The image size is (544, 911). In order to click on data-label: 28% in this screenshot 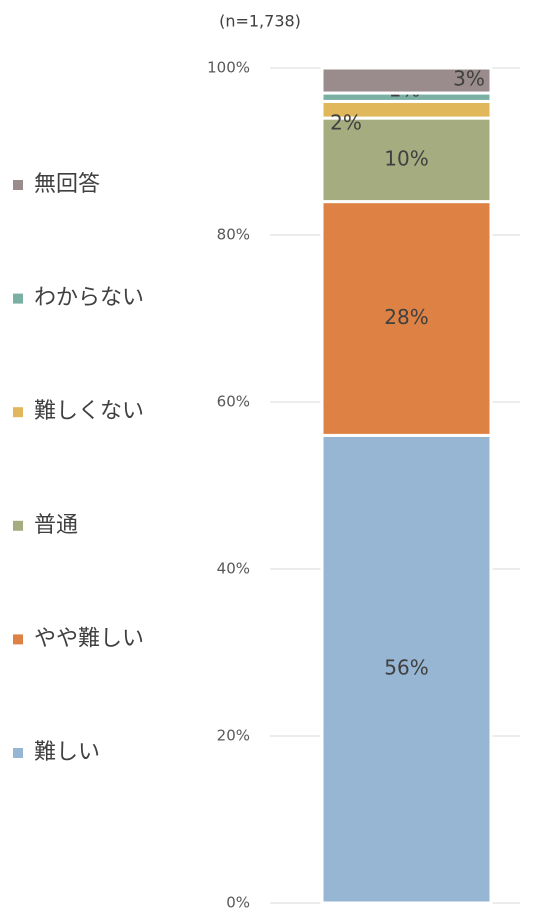, I will do `click(406, 317)`.